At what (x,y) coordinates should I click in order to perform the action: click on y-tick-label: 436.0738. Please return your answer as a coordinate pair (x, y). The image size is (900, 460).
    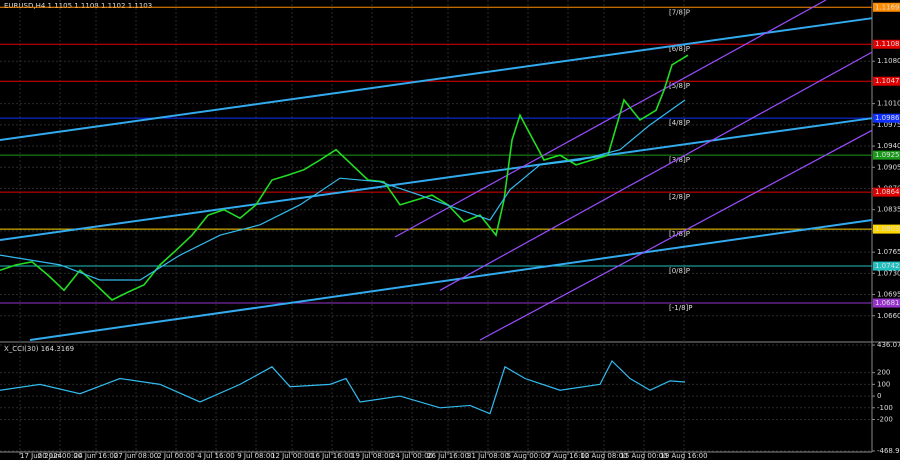
    Looking at the image, I should click on (888, 345).